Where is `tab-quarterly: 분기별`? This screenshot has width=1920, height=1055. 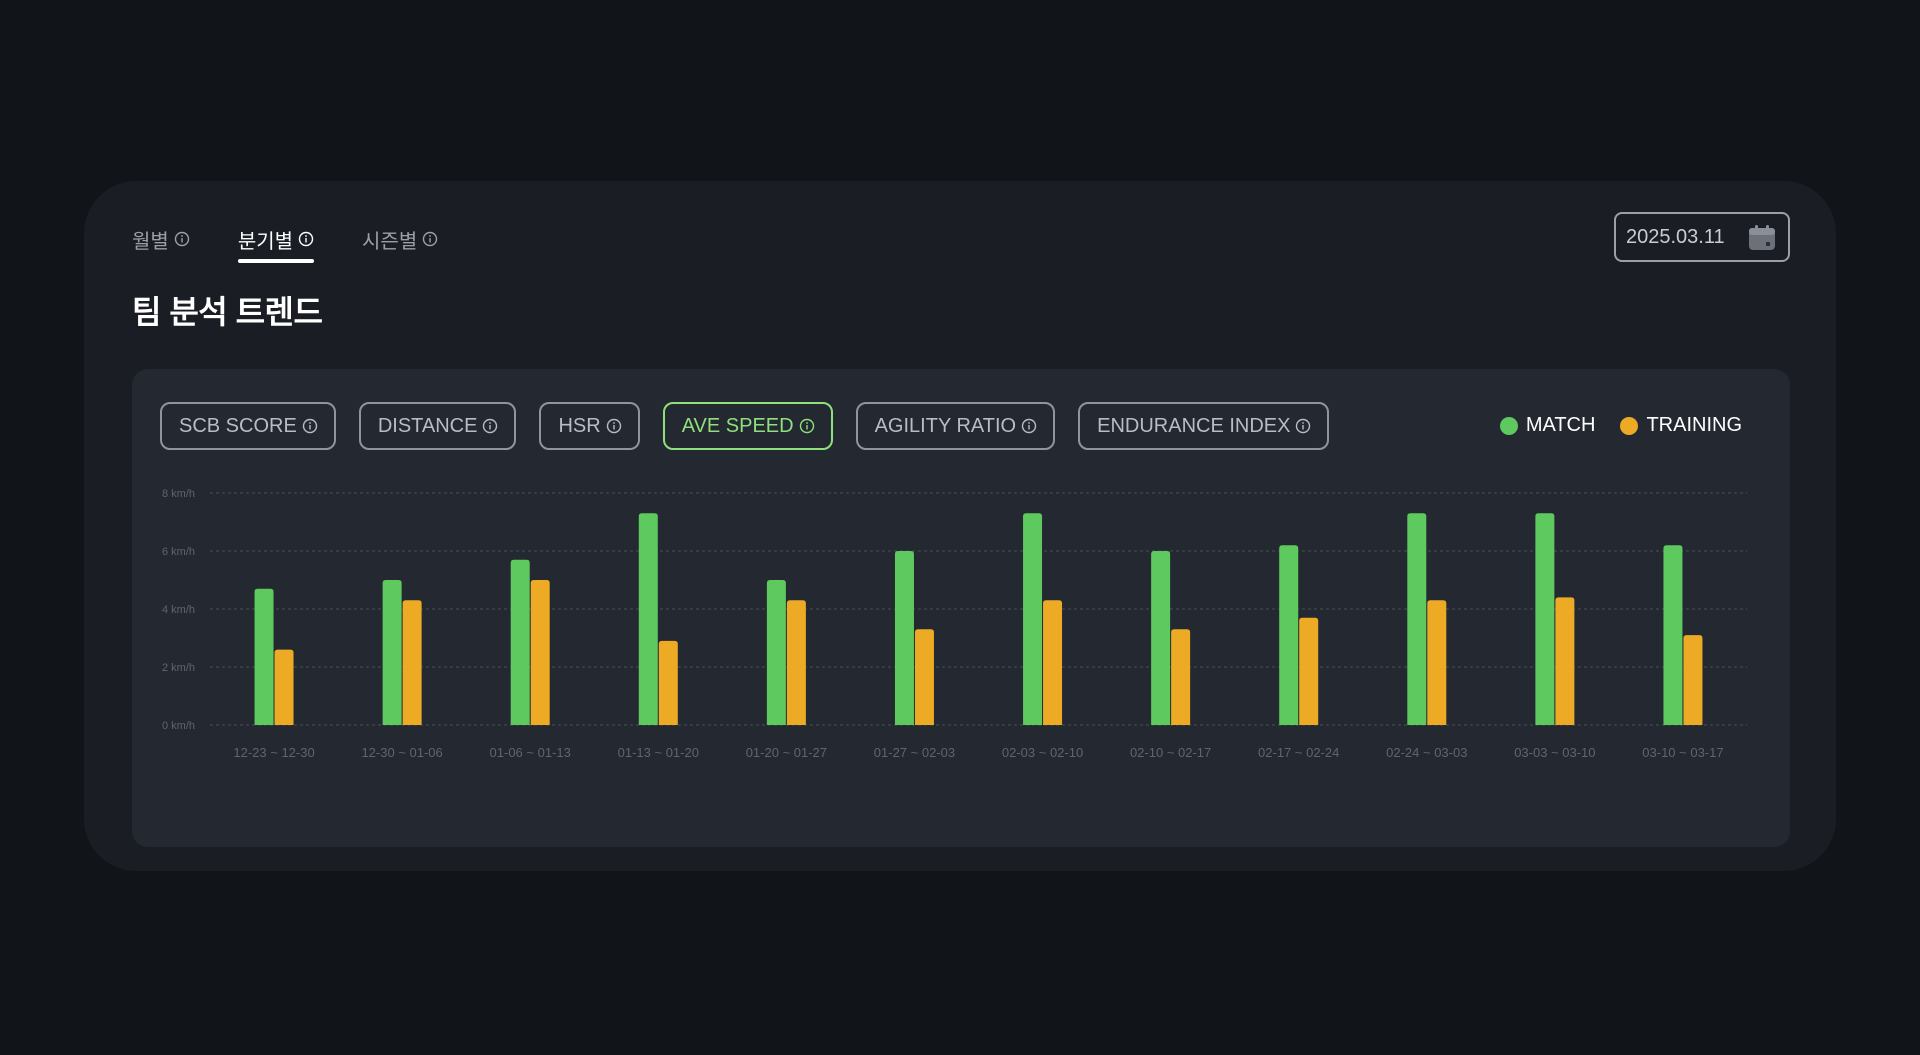
tab-quarterly: 분기별 is located at coordinates (276, 241).